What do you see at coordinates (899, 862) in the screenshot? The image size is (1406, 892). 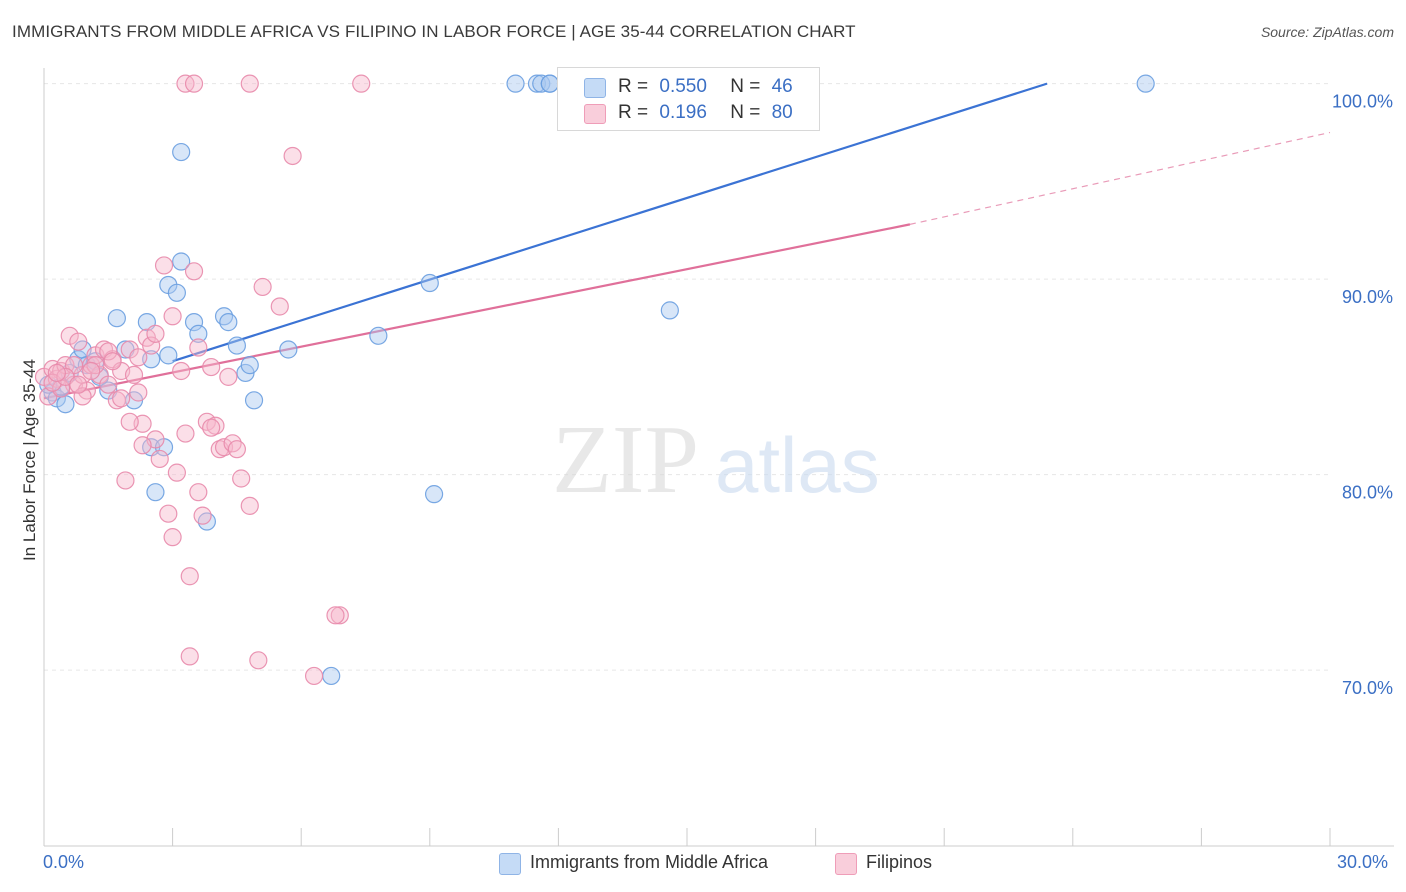 I see `legend-label-filipinos: Filipinos` at bounding box center [899, 862].